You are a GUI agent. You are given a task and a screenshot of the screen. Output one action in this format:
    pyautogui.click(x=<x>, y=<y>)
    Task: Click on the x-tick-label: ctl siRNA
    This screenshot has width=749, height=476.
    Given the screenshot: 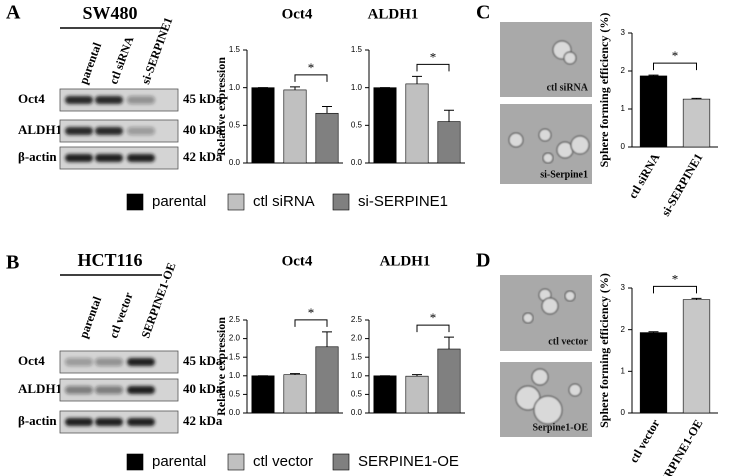 What is the action you would take?
    pyautogui.click(x=644, y=176)
    